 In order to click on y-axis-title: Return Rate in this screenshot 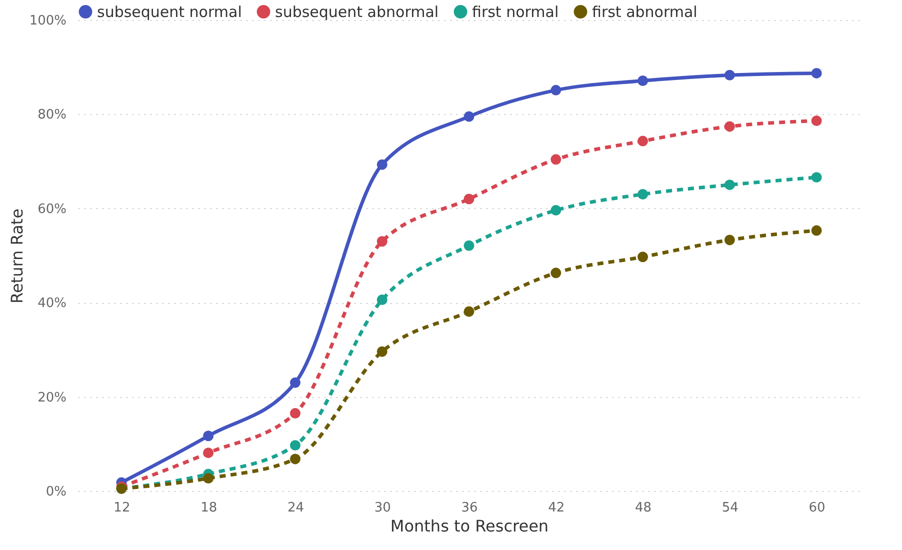, I will do `click(16, 256)`.